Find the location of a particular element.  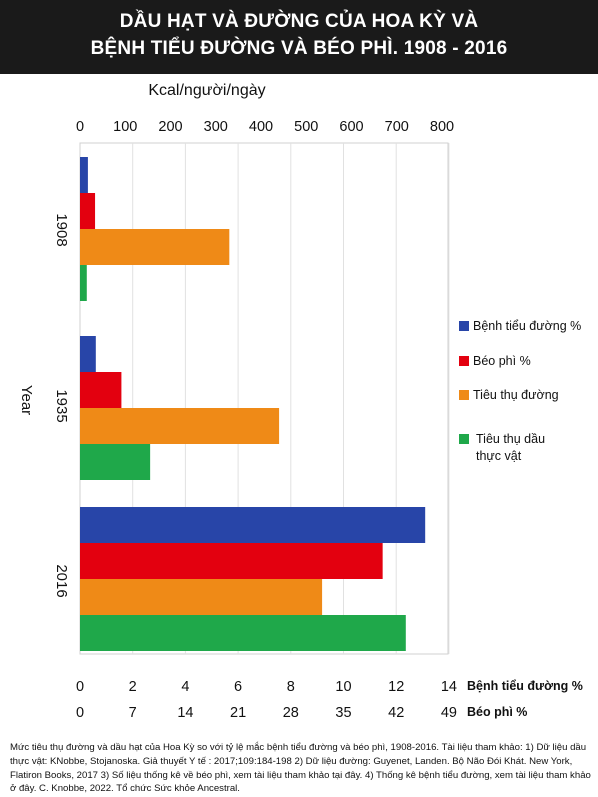

top-axis-tick-label: 400 is located at coordinates (261, 127).